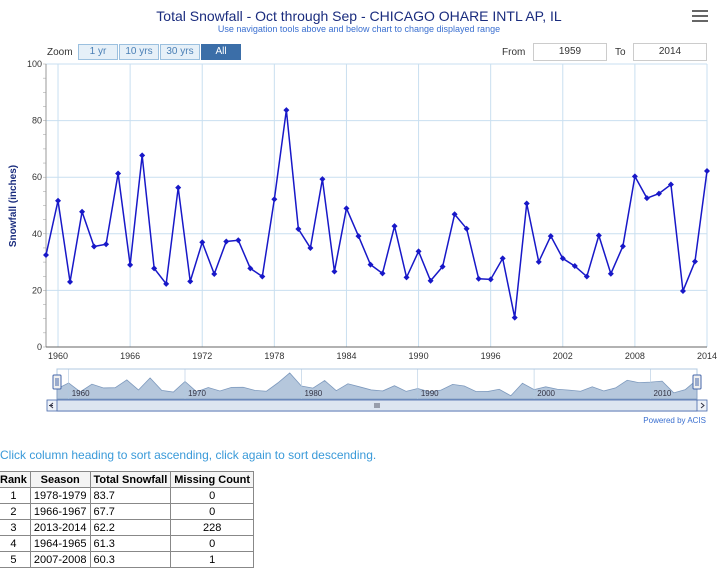 This screenshot has width=718, height=568. I want to click on navigator: 1960 1970 1980 1990 2000 2010, so click(377, 390).